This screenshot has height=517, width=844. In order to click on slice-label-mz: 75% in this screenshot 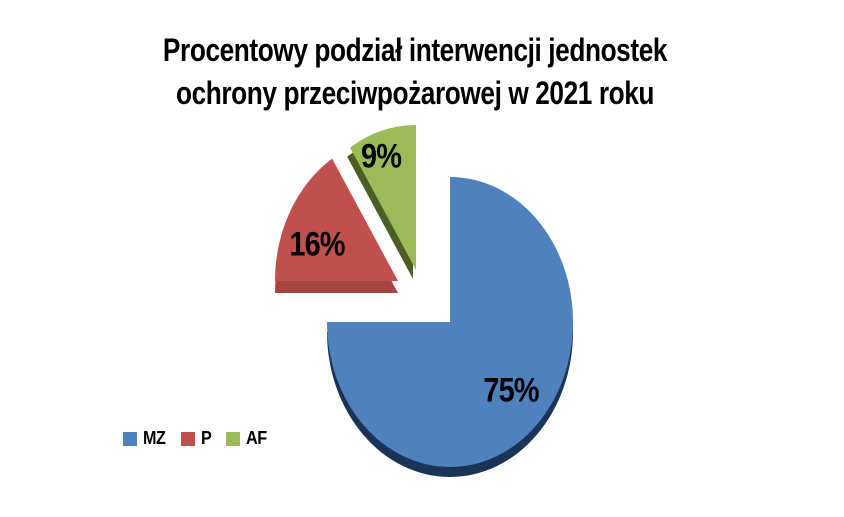, I will do `click(511, 390)`.